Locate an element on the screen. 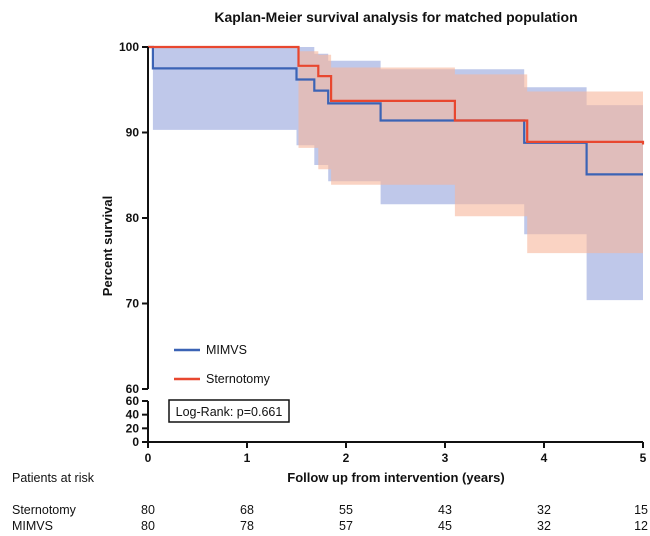  x-axis-label: Follow up from intervention (years) is located at coordinates (395, 477).